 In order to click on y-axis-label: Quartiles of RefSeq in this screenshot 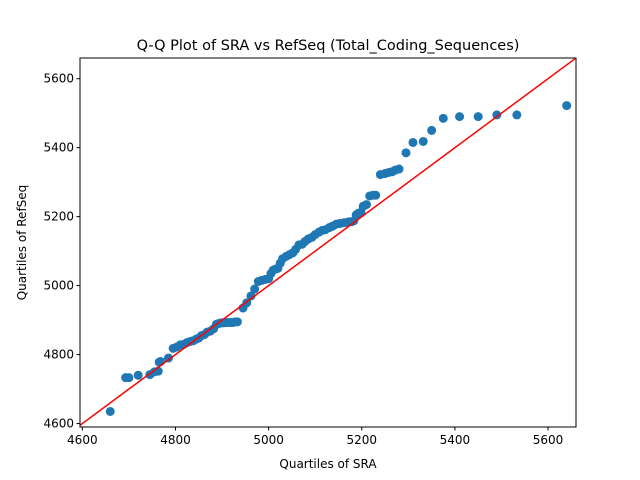, I will do `click(22, 243)`.